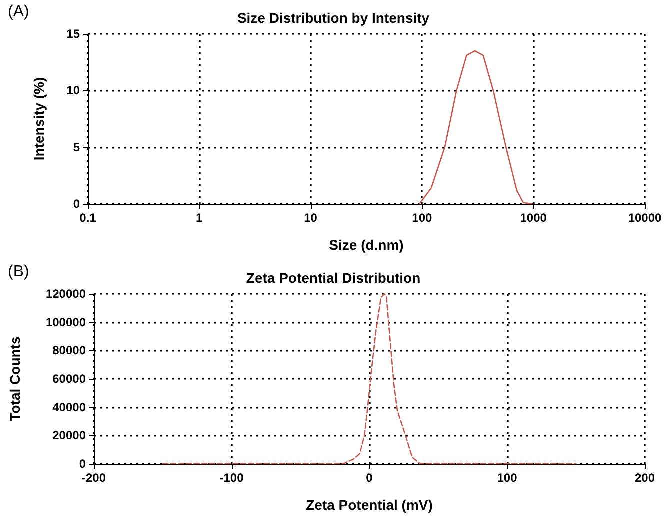 The height and width of the screenshot is (521, 667). I want to click on y-tick-label: 100000, so click(66, 322).